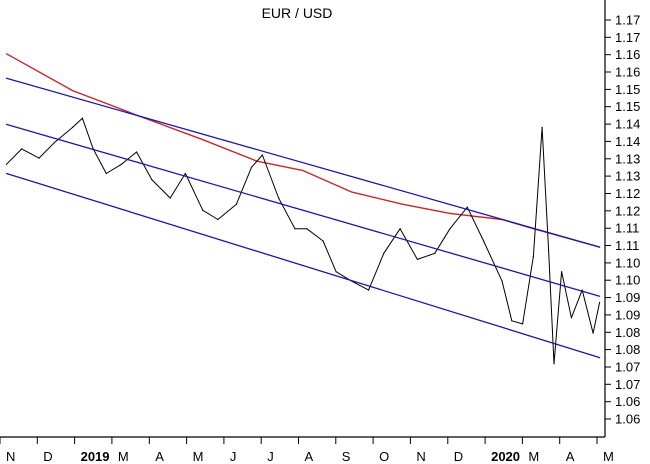 This screenshot has width=650, height=464. I want to click on x-tick-label: S, so click(346, 456).